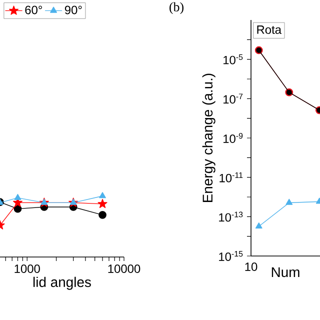  What do you see at coordinates (33, 10) in the screenshot?
I see `legend-label: 60°` at bounding box center [33, 10].